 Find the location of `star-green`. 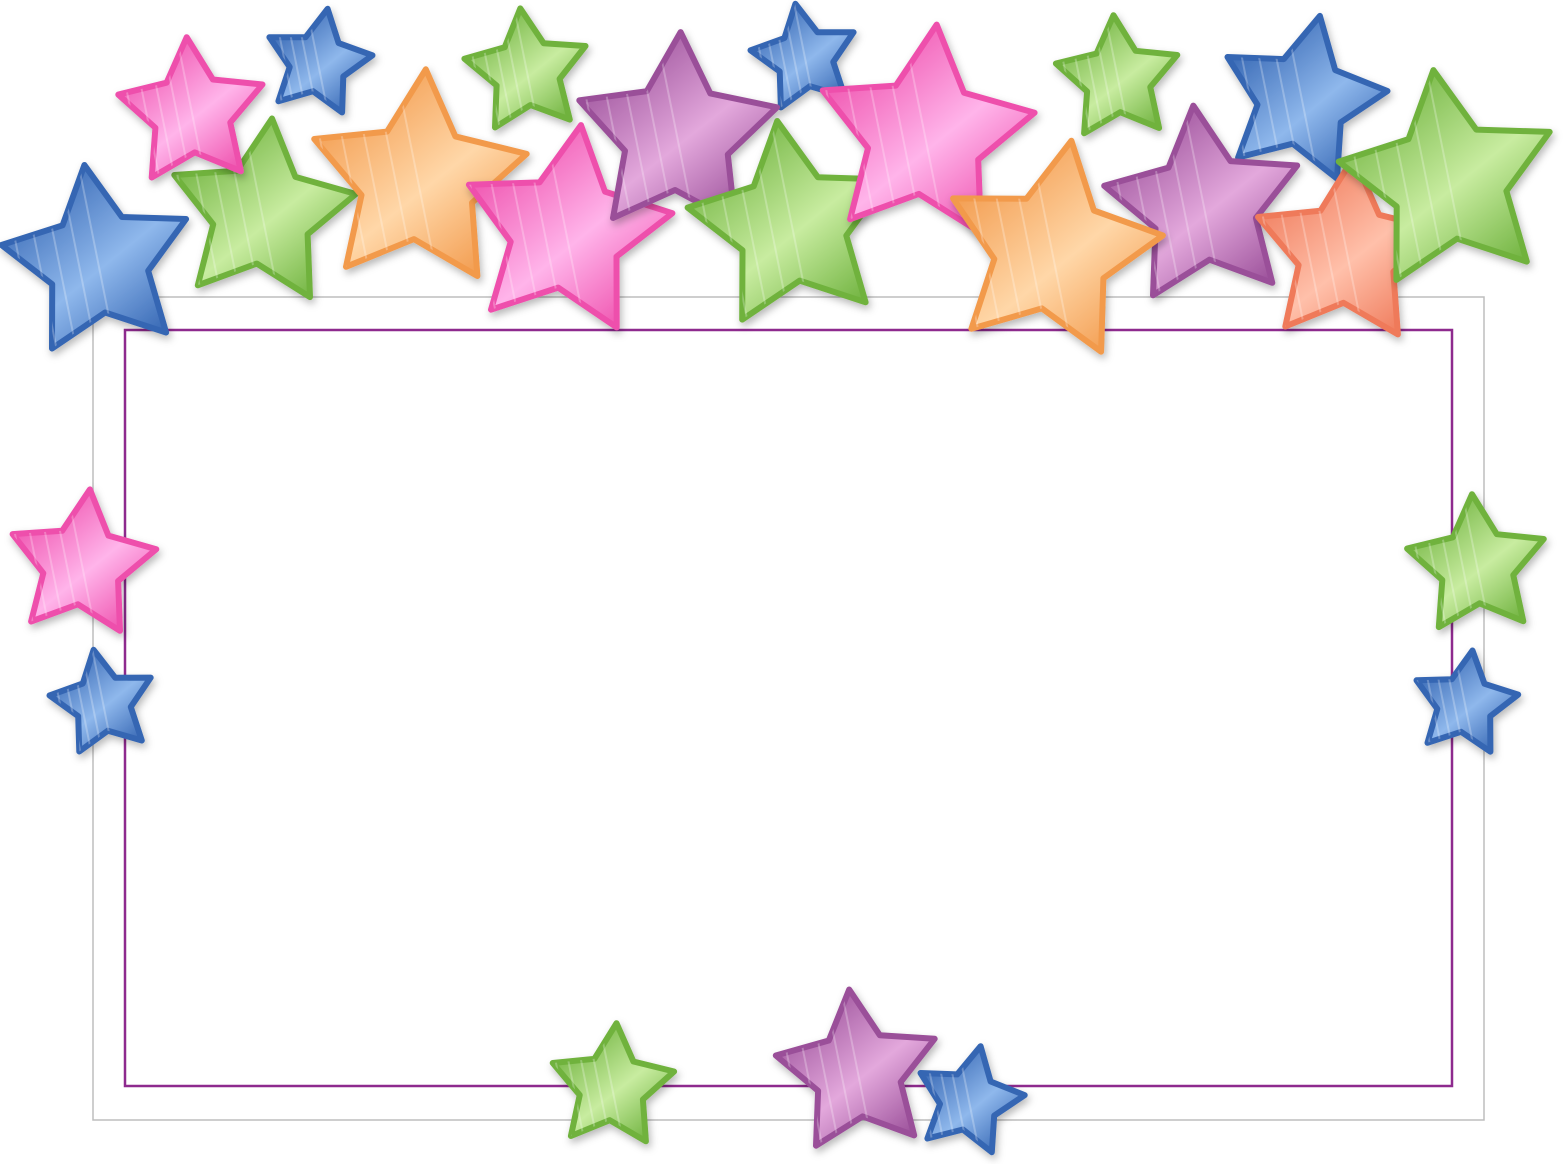

star-green is located at coordinates (1116, 74).